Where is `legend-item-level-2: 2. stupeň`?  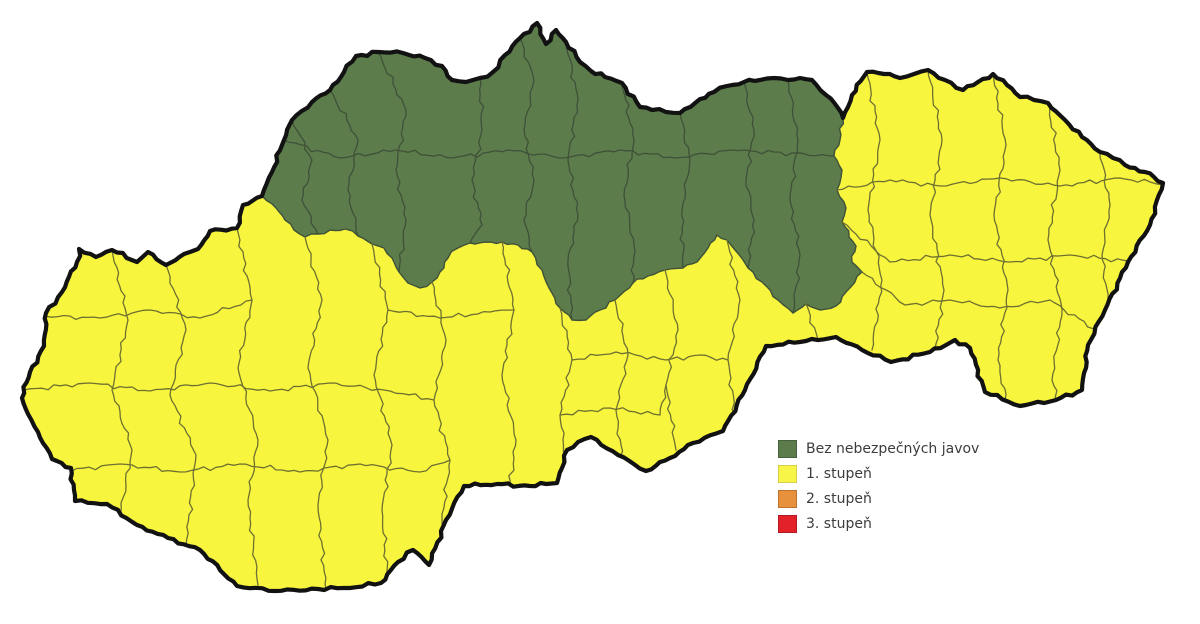 legend-item-level-2: 2. stupeň is located at coordinates (878, 499).